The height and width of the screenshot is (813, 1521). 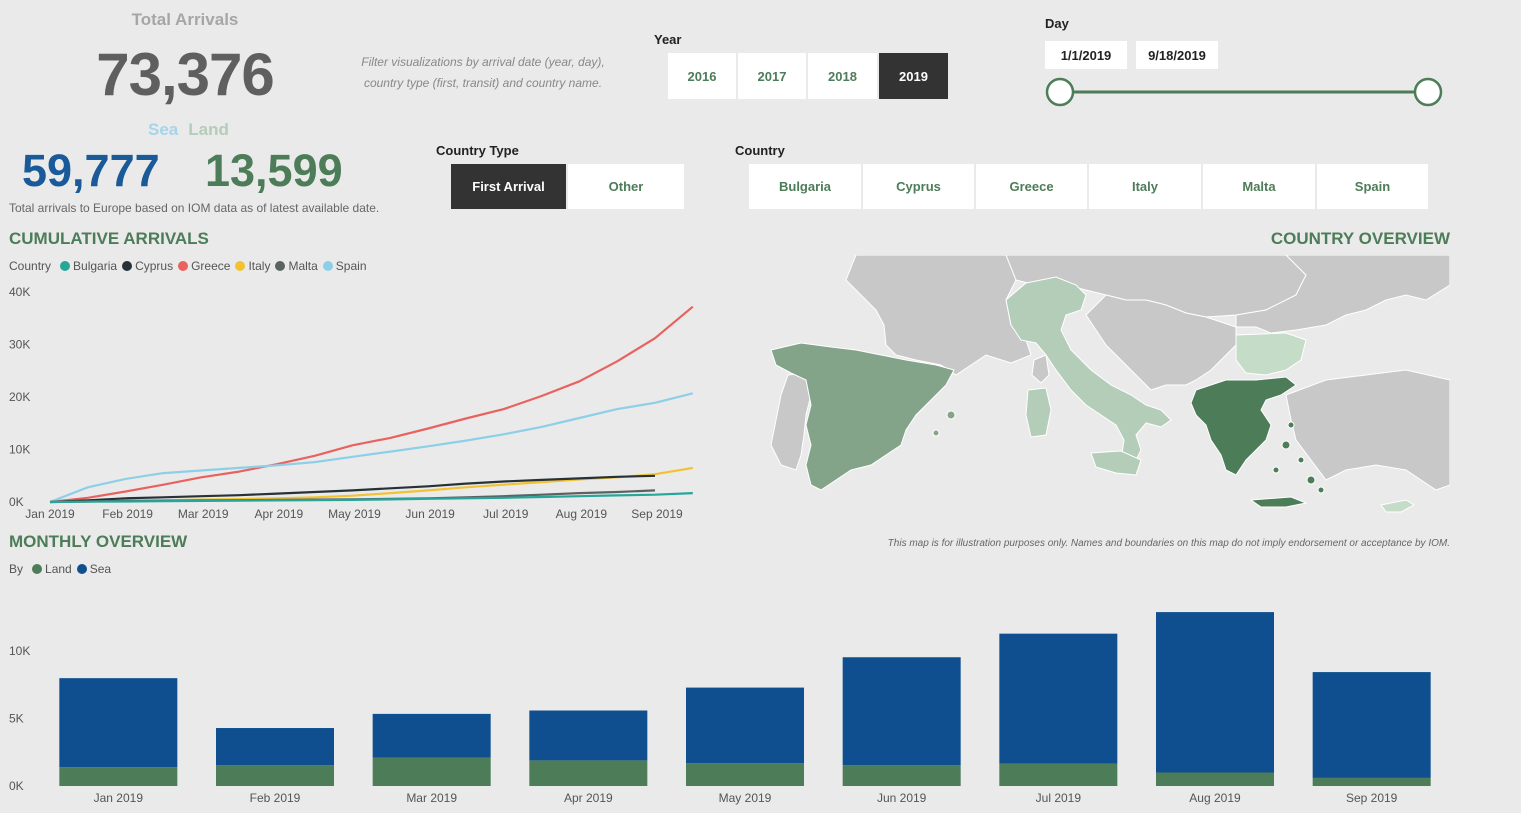 I want to click on map-spain, so click(x=862, y=416).